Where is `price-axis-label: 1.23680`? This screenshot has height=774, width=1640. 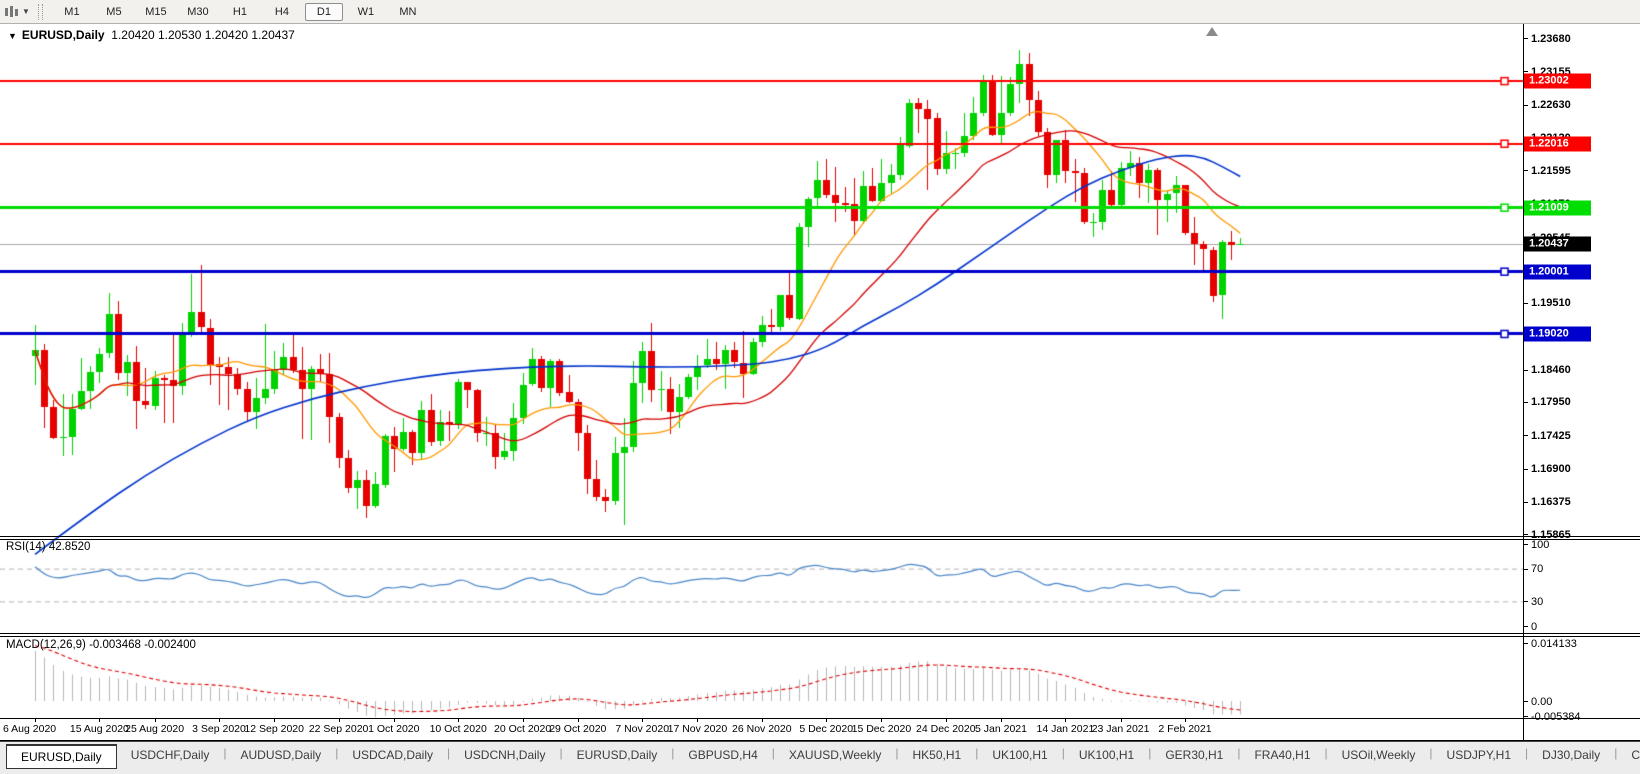
price-axis-label: 1.23680 is located at coordinates (1551, 38).